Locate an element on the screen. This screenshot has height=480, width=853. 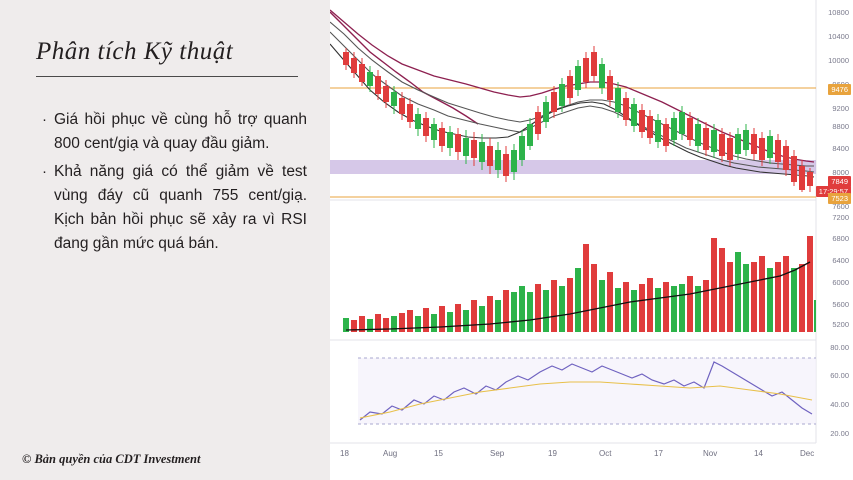
rsi-pane is located at coordinates (587, 391).